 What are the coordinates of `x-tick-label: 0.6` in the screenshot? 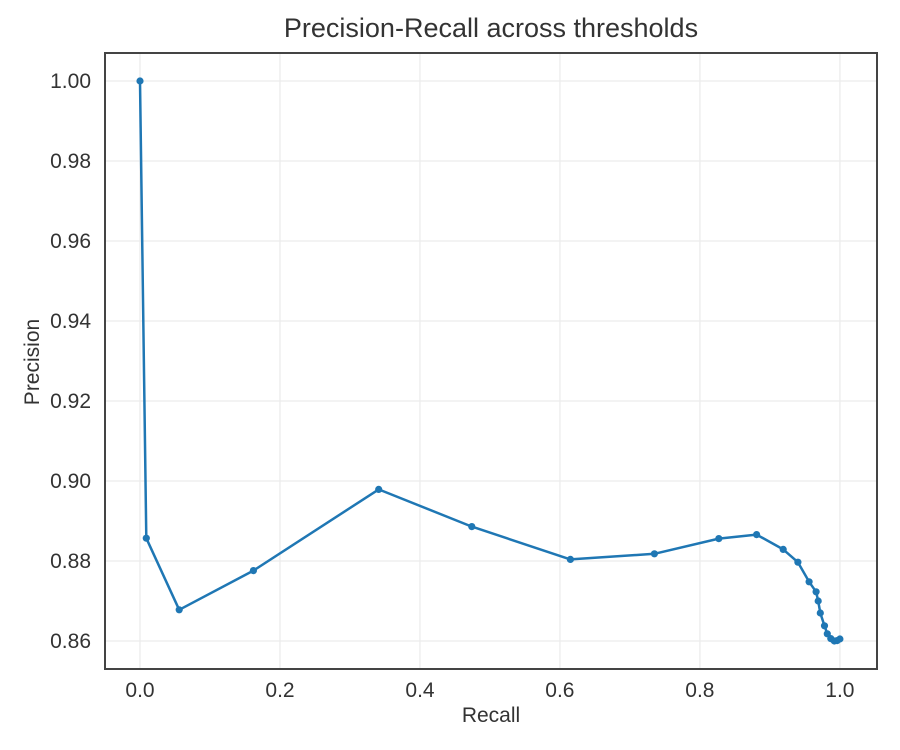 It's located at (559, 690).